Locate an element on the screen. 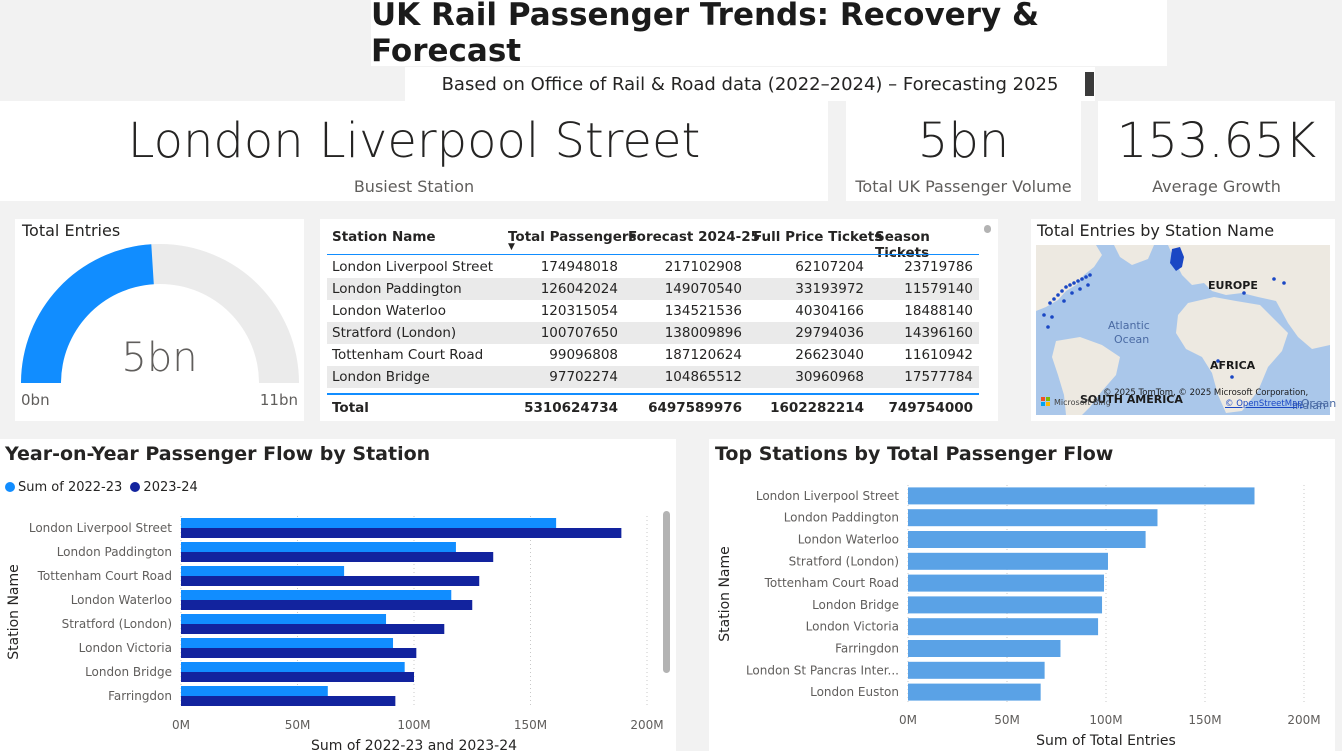  table-header-station: Station Name is located at coordinates (384, 237).